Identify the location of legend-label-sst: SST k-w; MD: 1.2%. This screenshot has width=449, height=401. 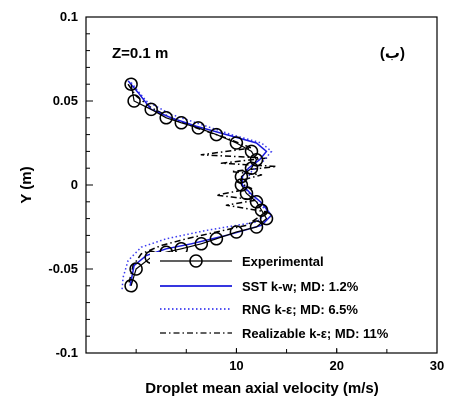
(300, 286).